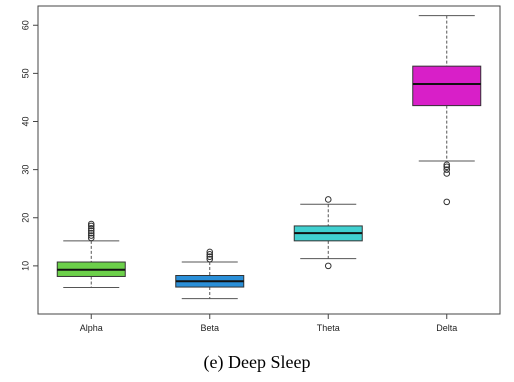 This screenshot has height=382, width=514. I want to click on y-tick-label: 20, so click(25, 218).